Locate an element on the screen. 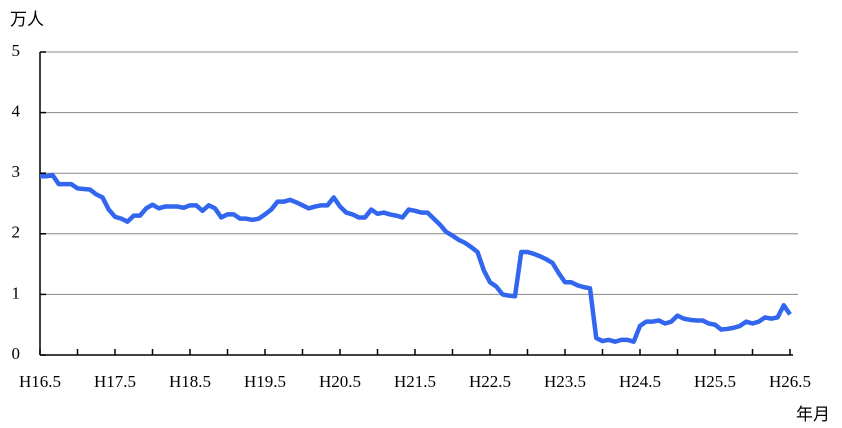 The height and width of the screenshot is (428, 842). x-tick-label: H24.5 is located at coordinates (640, 381).